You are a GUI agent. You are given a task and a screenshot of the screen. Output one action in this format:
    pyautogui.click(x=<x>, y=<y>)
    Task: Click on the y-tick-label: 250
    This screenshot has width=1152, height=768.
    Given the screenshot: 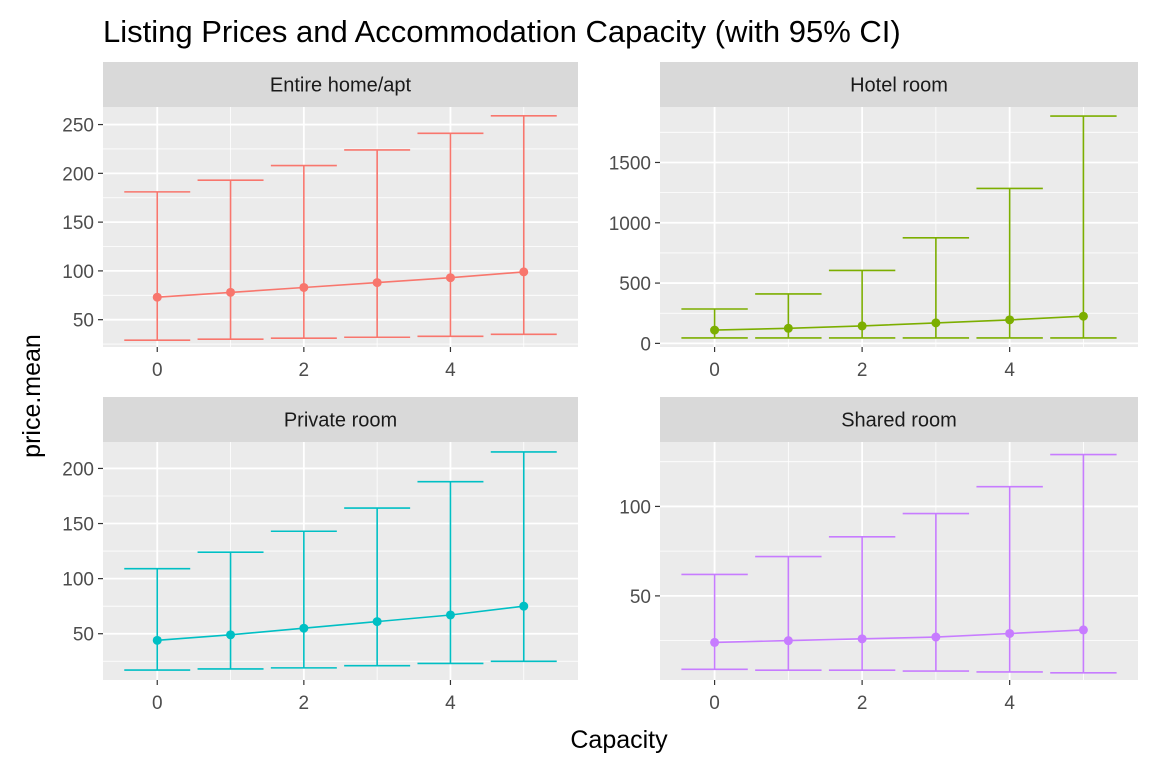 What is the action you would take?
    pyautogui.click(x=78, y=126)
    